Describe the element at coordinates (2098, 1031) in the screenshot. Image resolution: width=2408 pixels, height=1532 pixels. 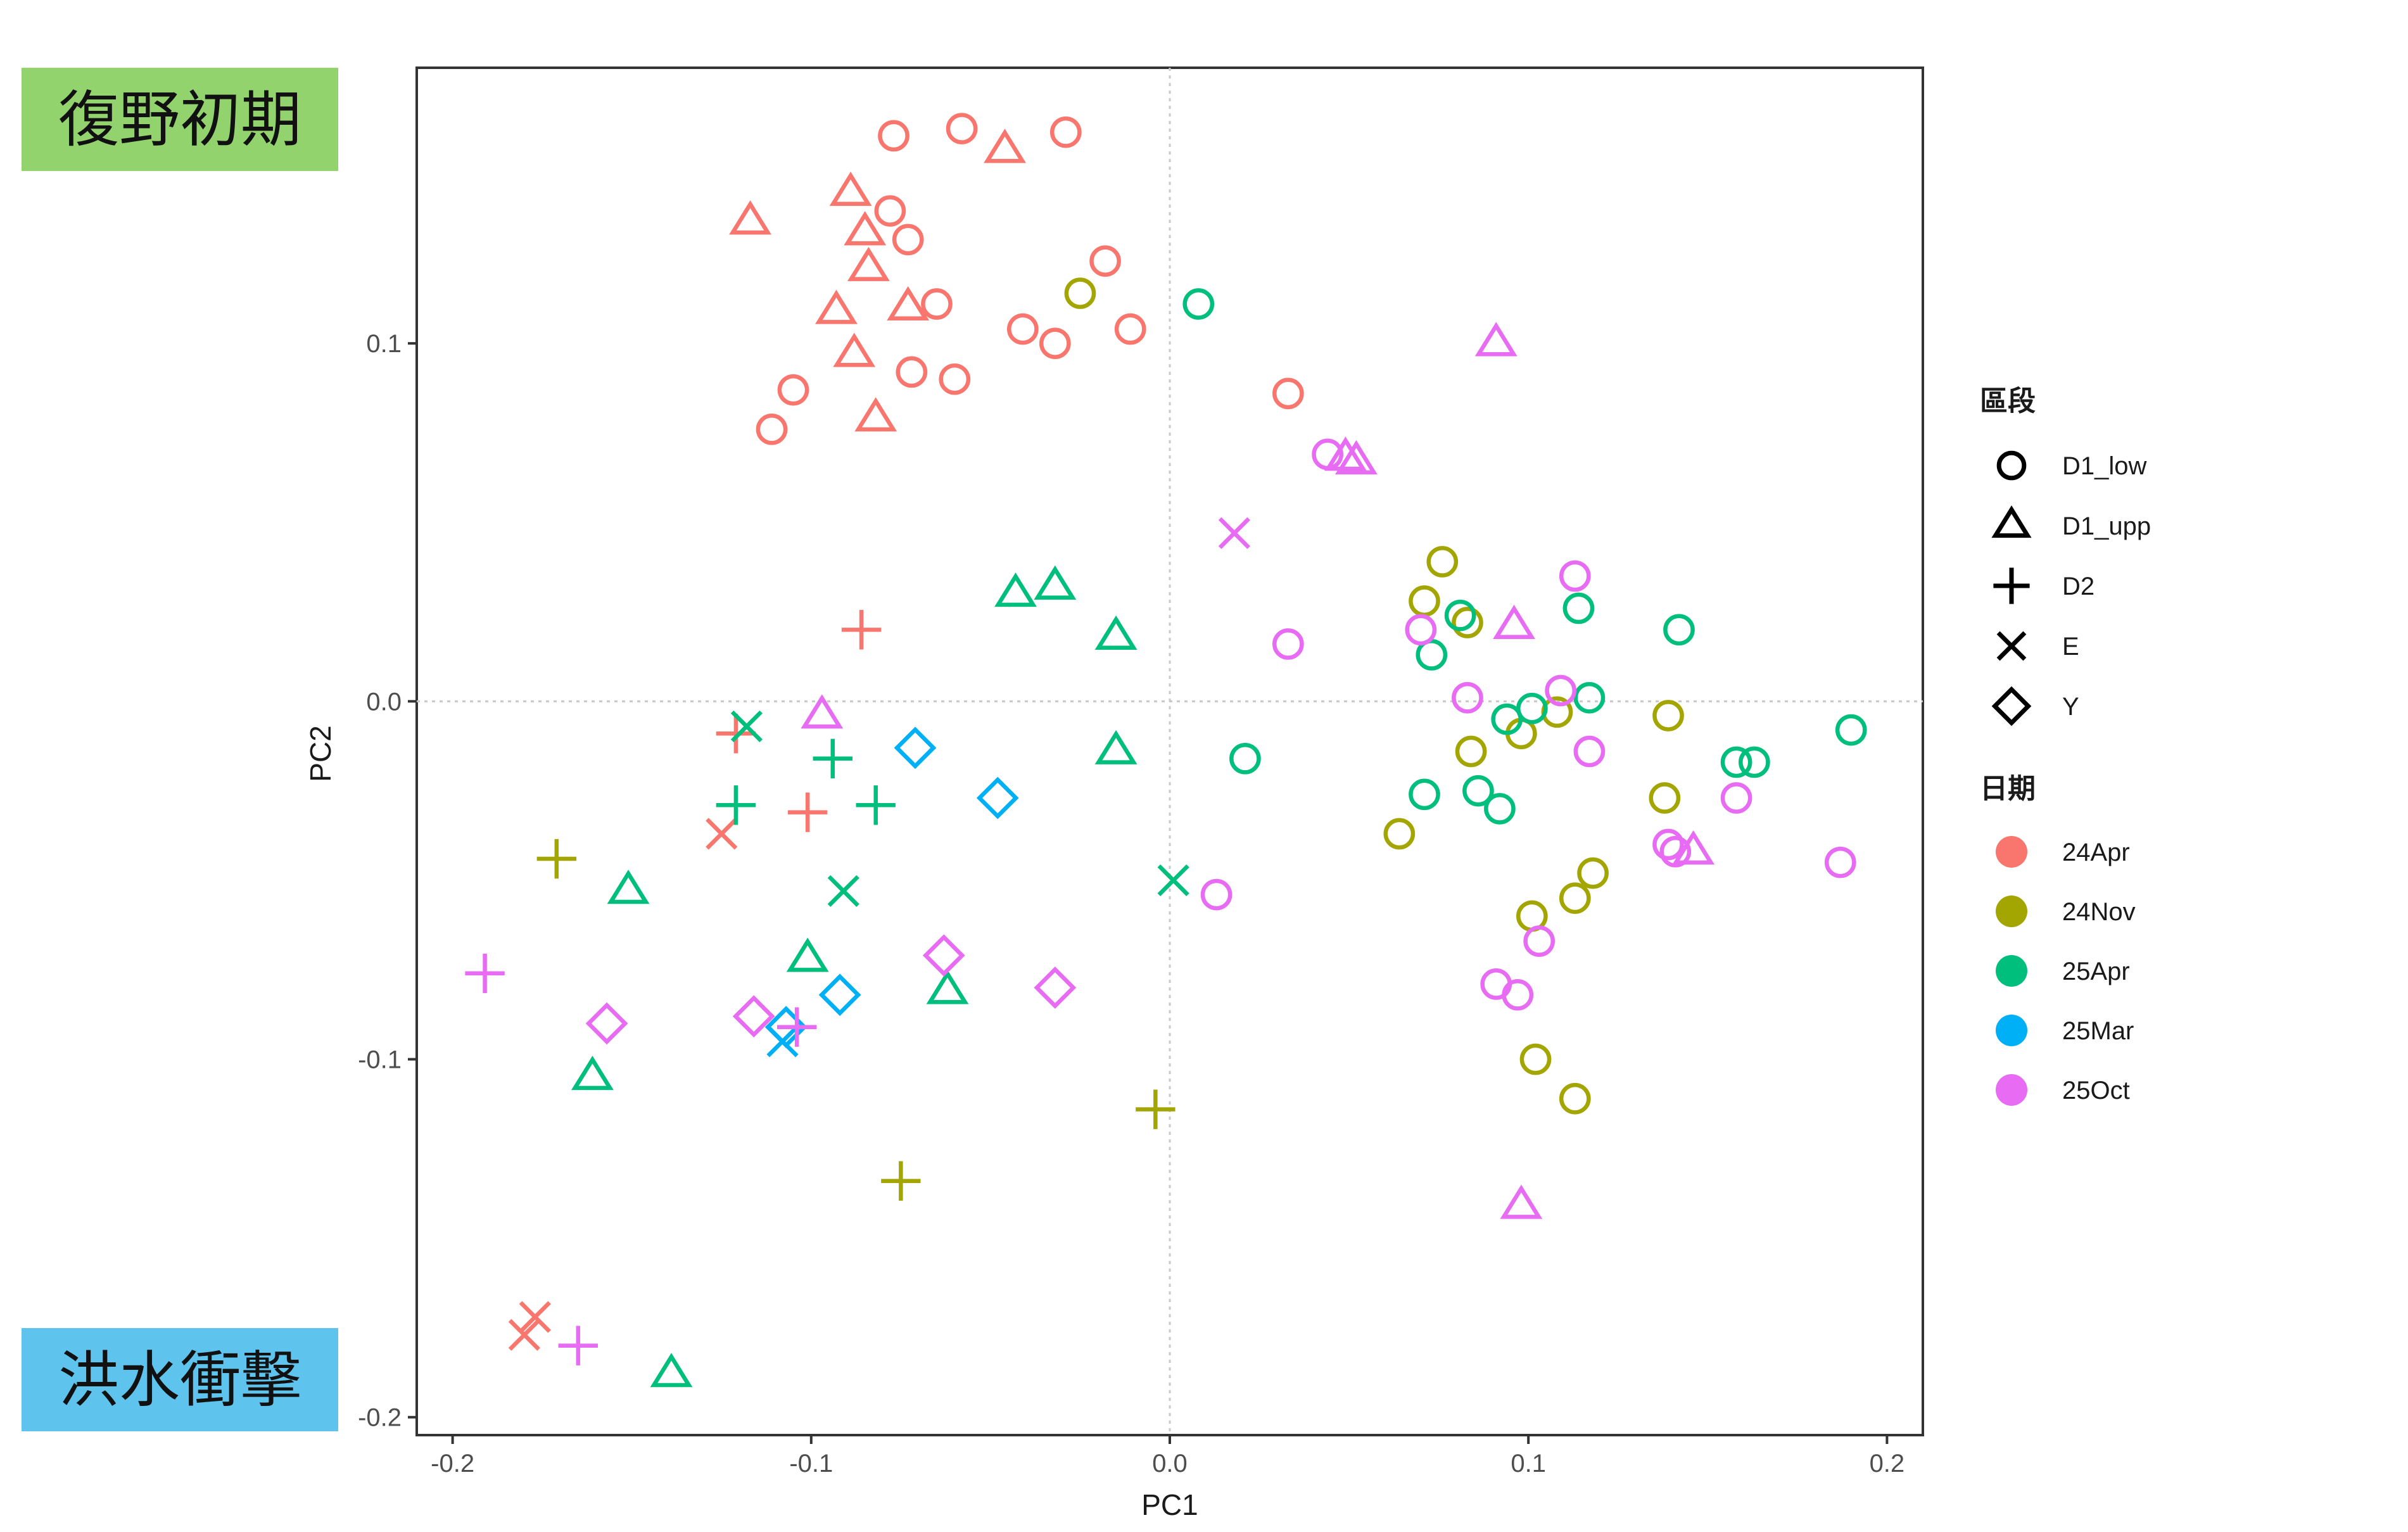
I see `legend-color-label: 25Mar` at that location.